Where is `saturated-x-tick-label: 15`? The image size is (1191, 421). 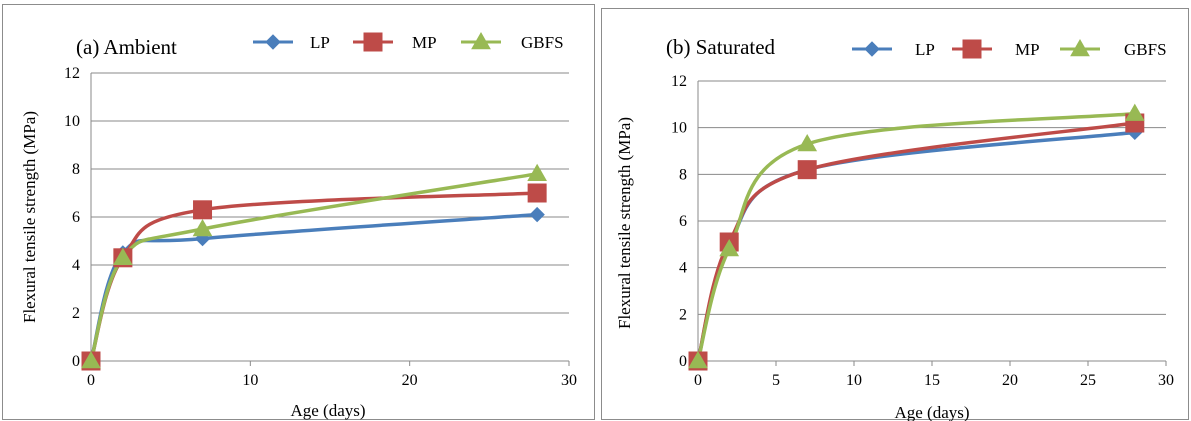
saturated-x-tick-label: 15 is located at coordinates (932, 380).